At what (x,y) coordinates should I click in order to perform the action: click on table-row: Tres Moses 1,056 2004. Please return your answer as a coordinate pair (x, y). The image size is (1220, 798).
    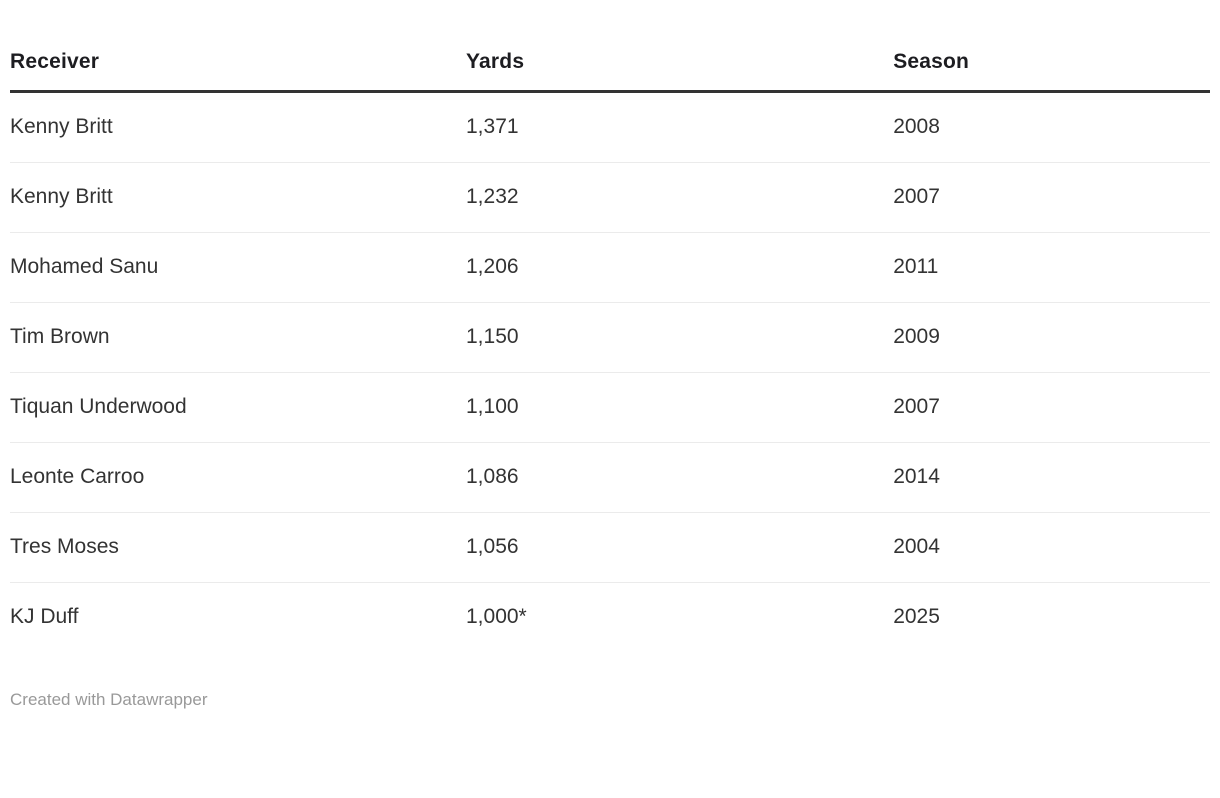
    Looking at the image, I should click on (610, 547).